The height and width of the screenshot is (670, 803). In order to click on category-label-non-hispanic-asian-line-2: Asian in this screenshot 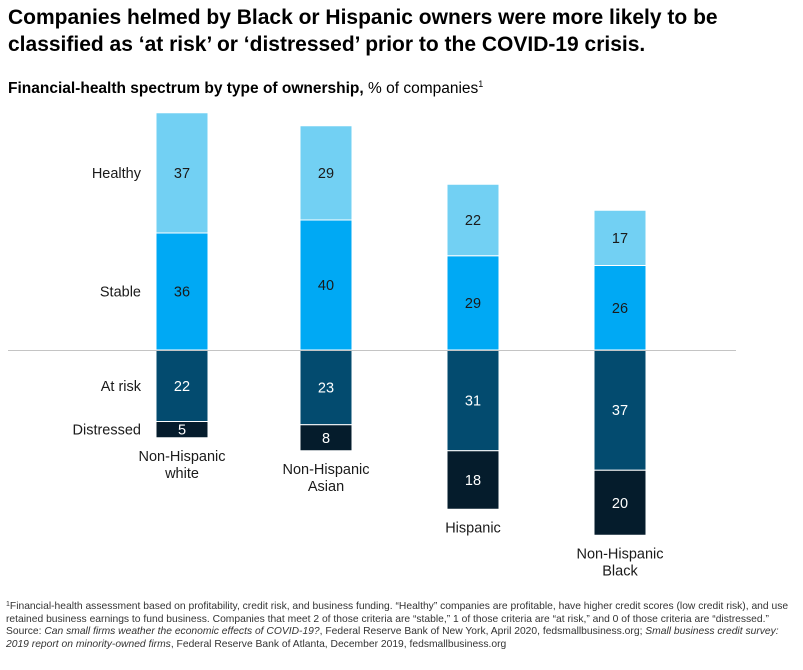, I will do `click(326, 487)`.